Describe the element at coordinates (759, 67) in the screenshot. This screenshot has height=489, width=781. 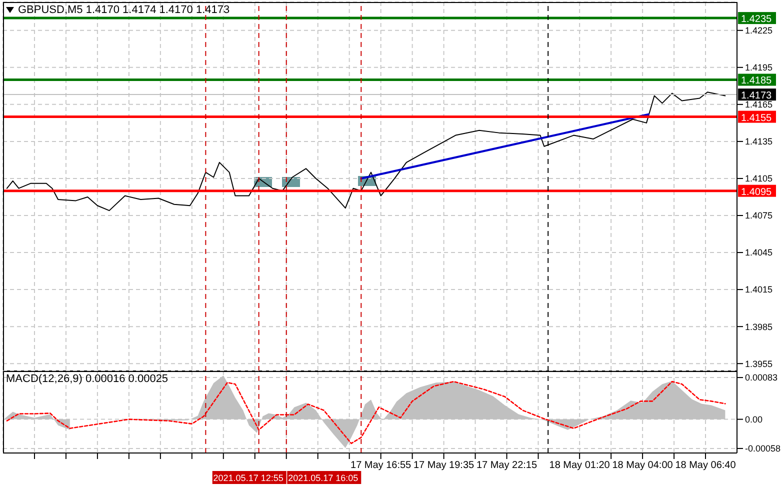
I see `y-tick-label: 1.4195` at that location.